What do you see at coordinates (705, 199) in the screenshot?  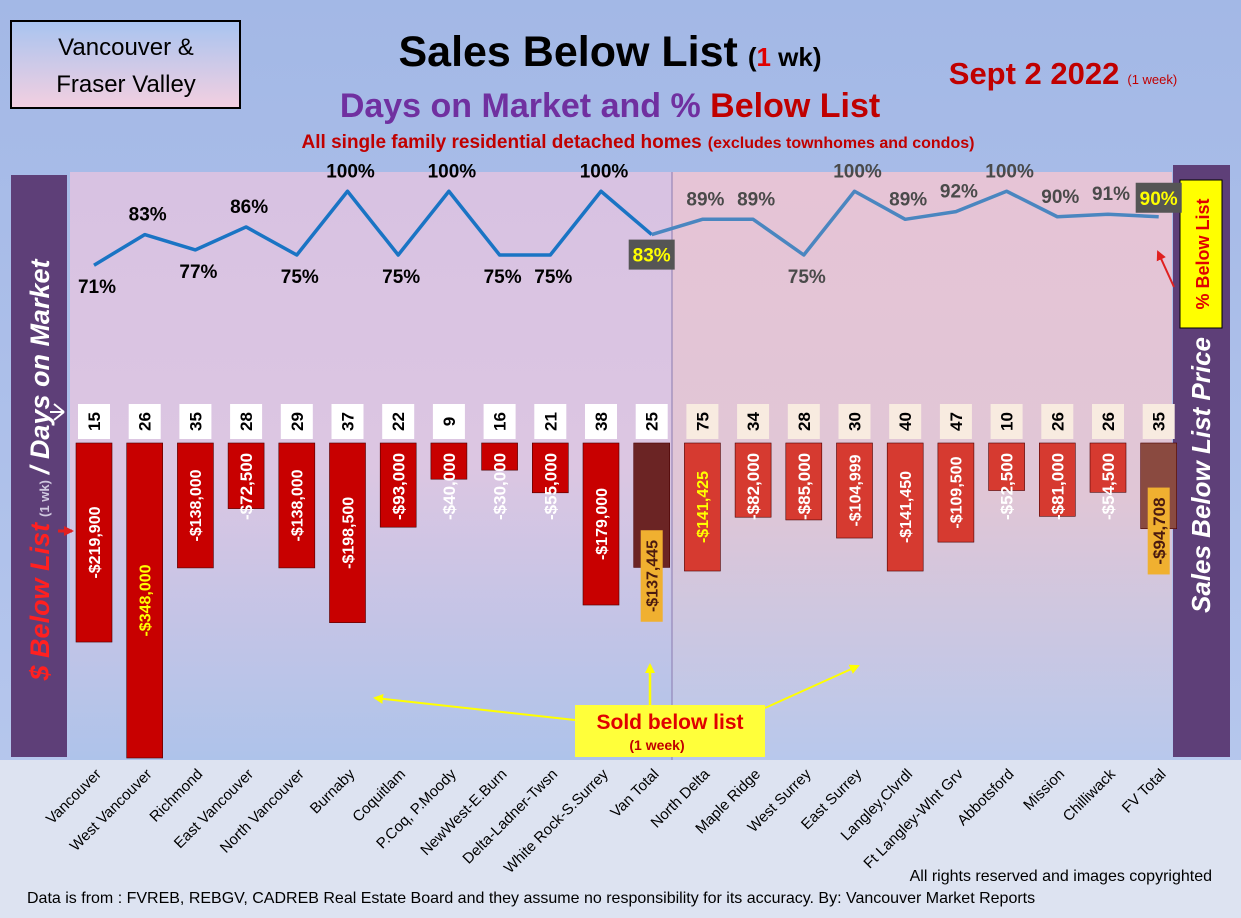 I see `percent-value-label: 89%` at bounding box center [705, 199].